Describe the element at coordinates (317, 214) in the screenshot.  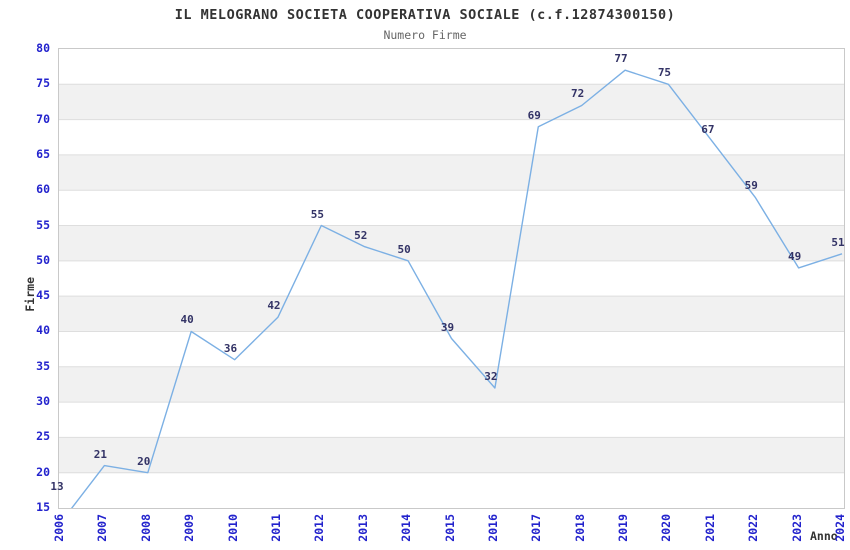
I see `point-label: 55` at that location.